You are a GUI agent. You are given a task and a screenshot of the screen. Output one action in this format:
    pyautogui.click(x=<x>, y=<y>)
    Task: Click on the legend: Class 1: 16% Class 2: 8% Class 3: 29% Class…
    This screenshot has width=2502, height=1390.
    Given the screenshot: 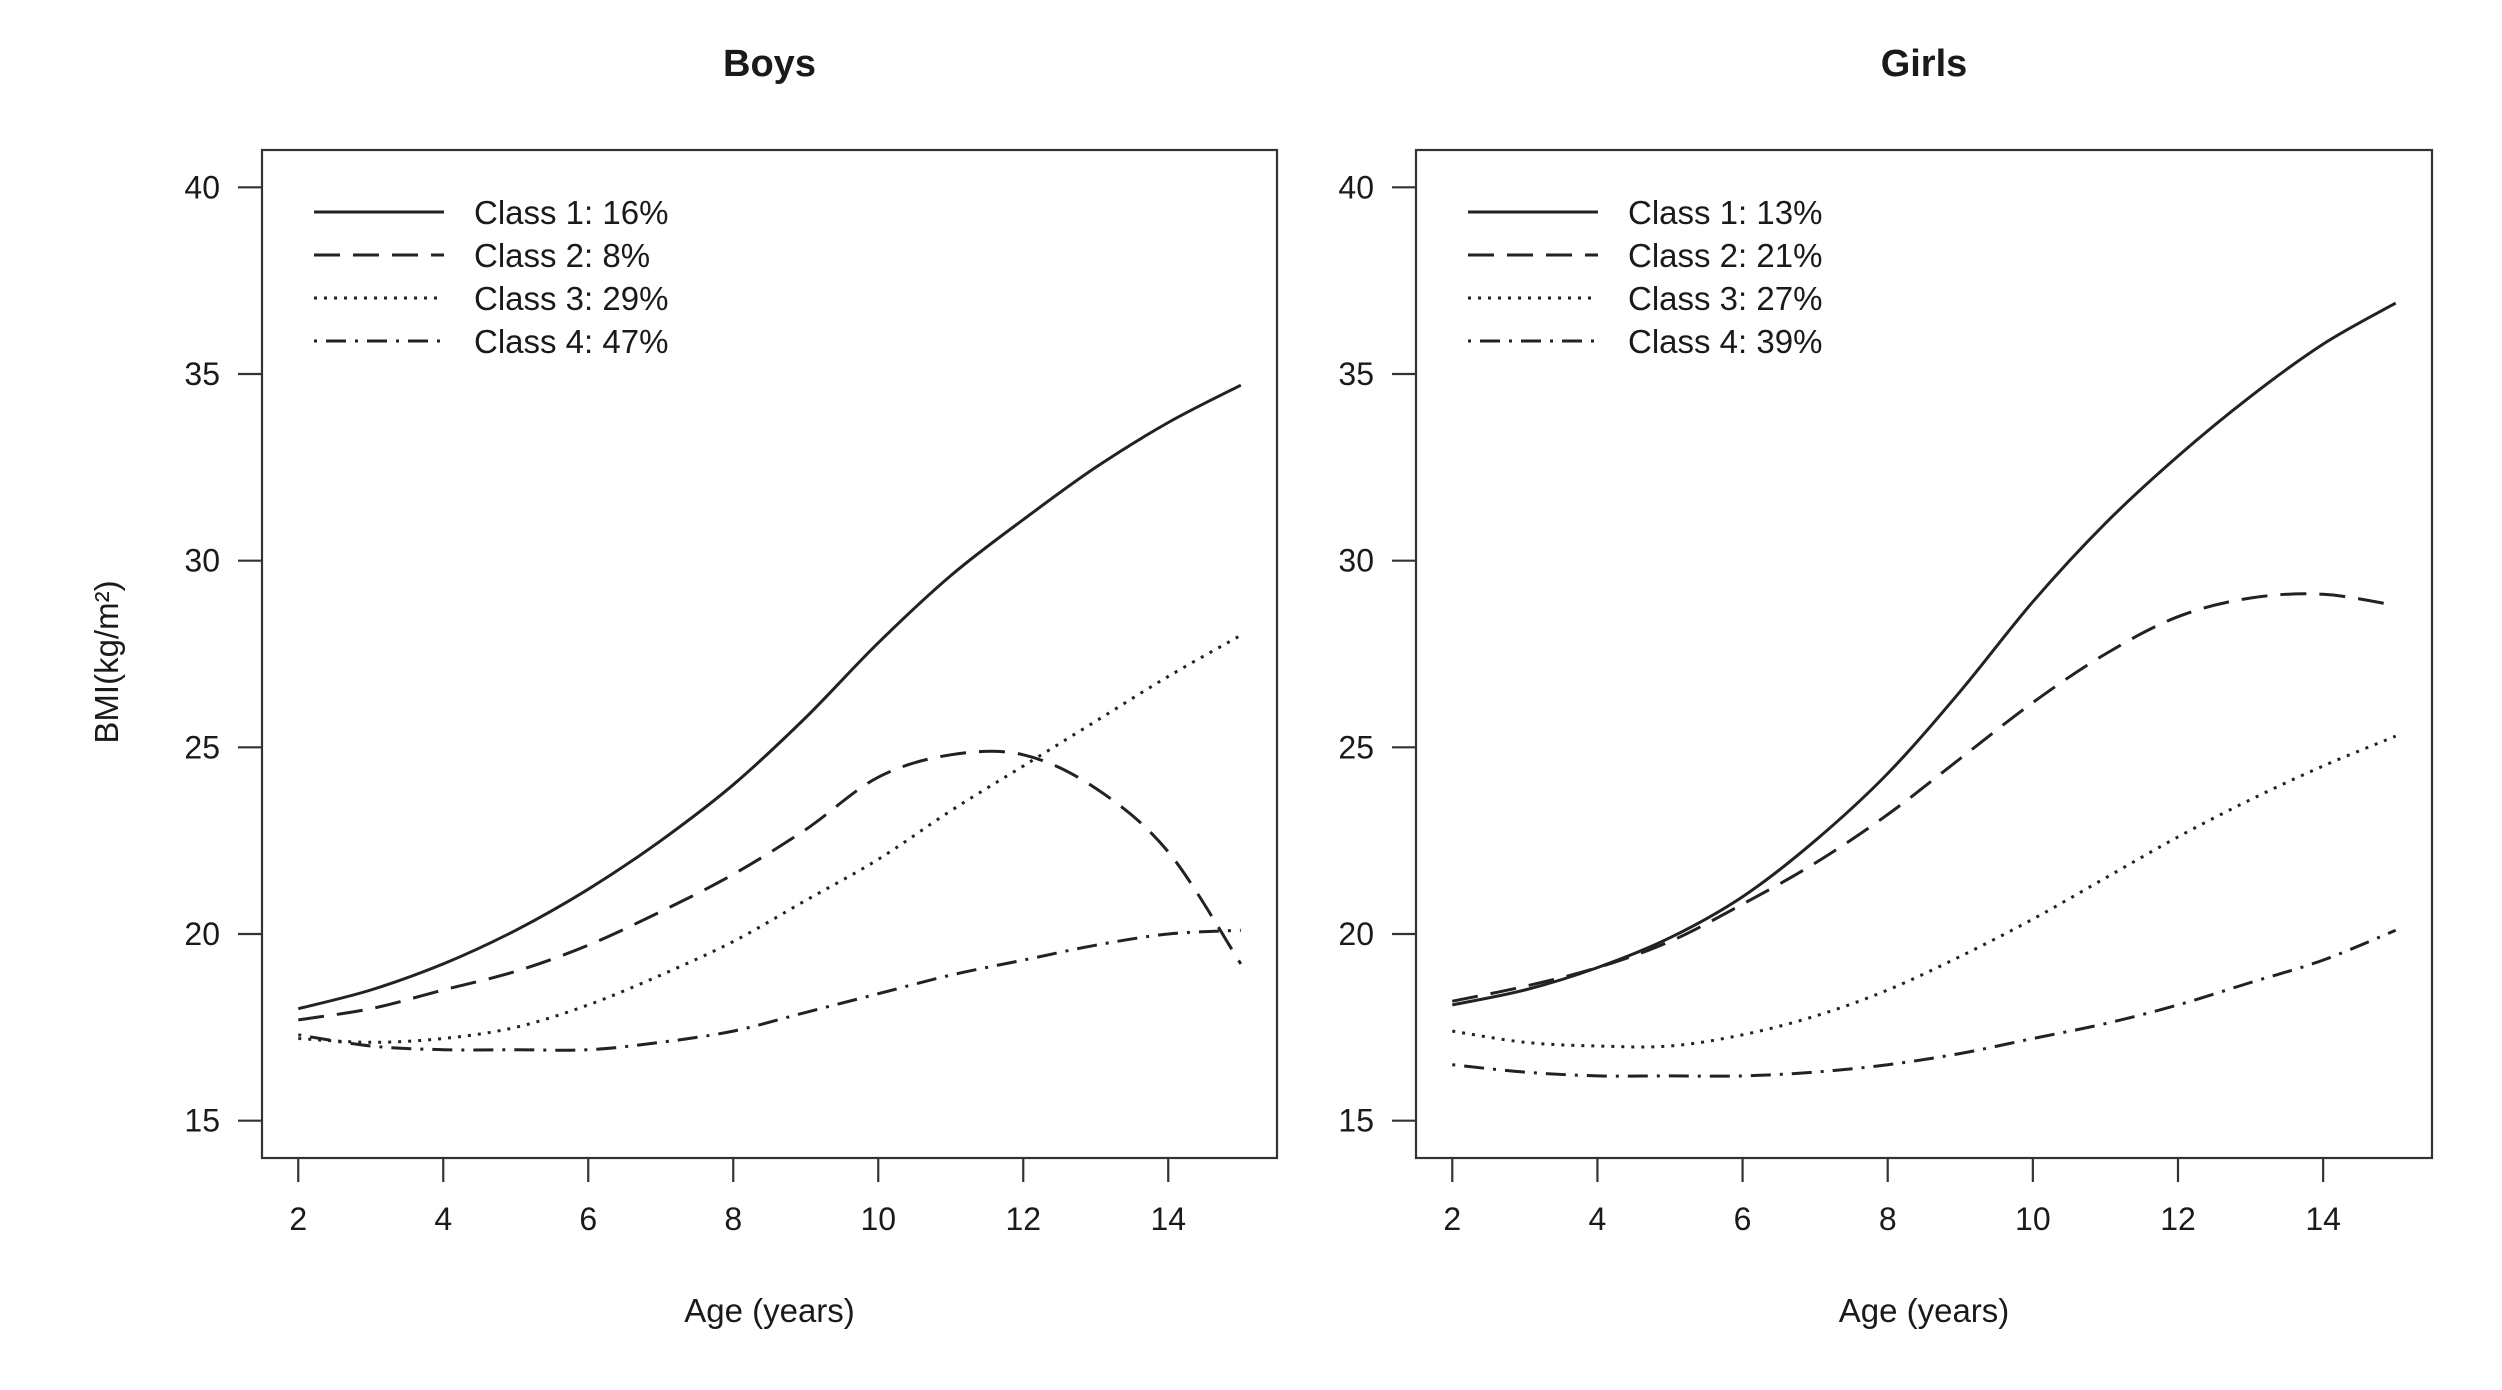 What is the action you would take?
    pyautogui.click(x=491, y=277)
    